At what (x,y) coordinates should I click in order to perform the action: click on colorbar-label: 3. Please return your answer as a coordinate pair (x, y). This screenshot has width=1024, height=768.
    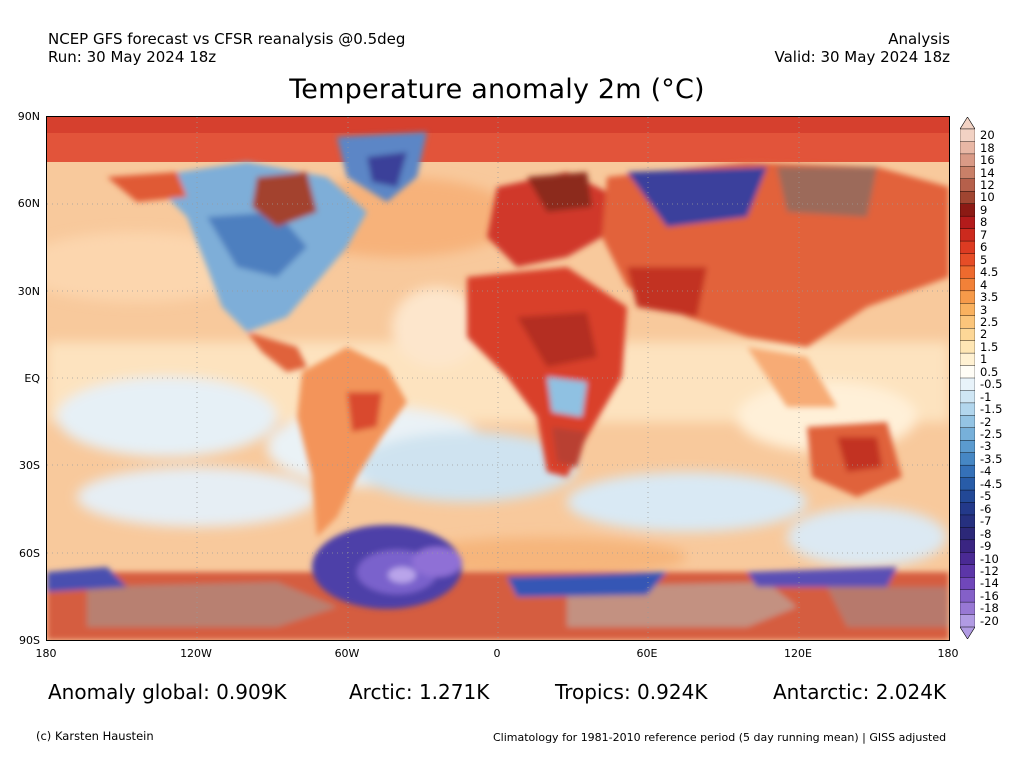
    Looking at the image, I should click on (984, 309).